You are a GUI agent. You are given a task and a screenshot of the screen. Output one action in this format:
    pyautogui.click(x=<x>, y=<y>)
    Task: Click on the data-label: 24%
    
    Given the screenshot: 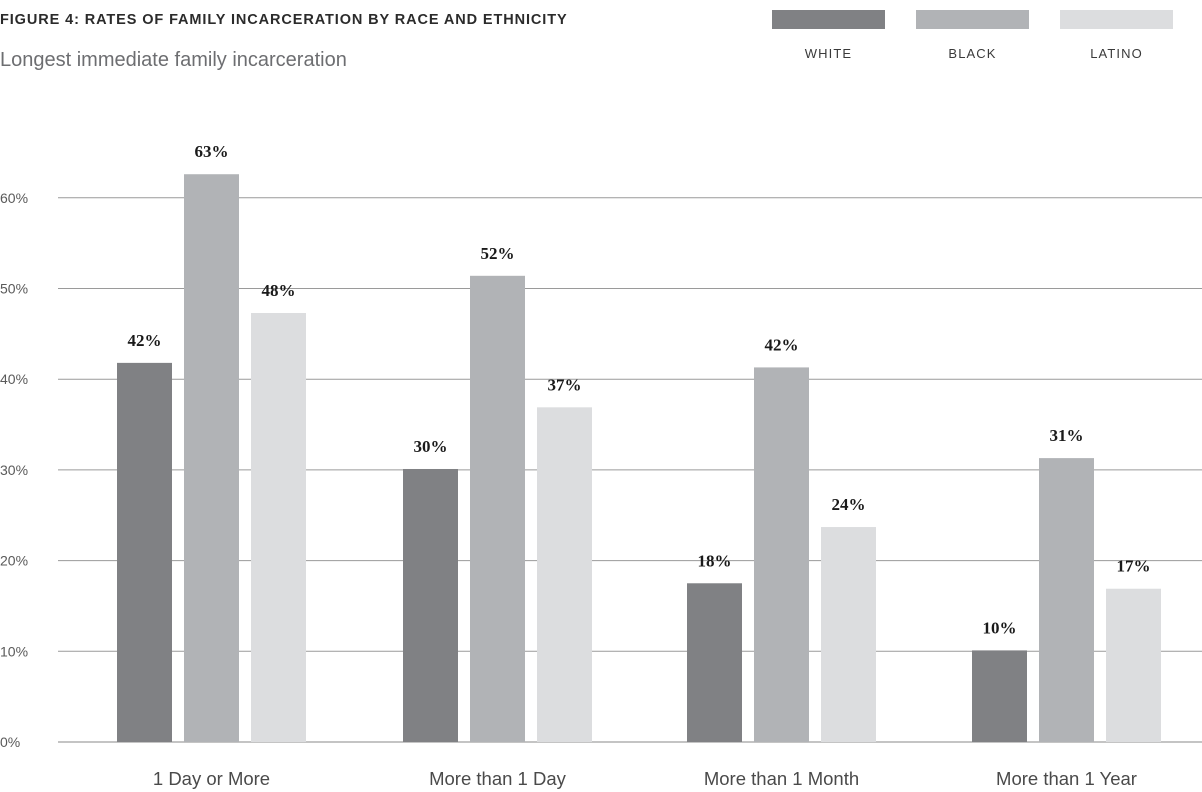 What is the action you would take?
    pyautogui.click(x=849, y=504)
    